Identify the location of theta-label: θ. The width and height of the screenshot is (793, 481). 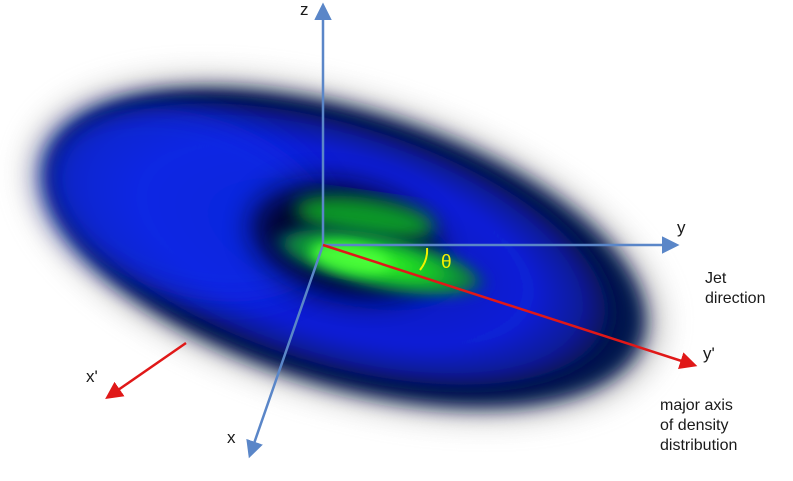
(446, 262).